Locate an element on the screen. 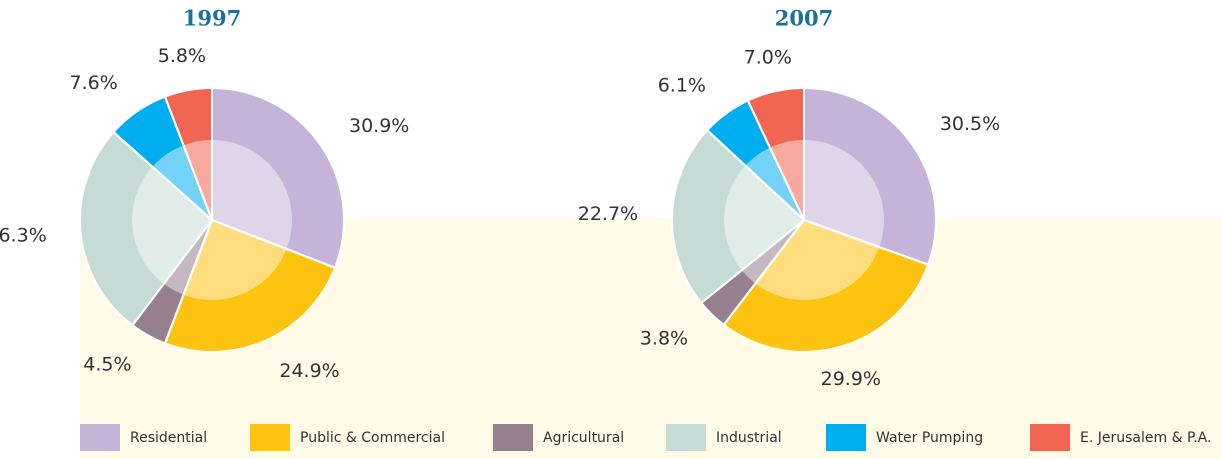 The height and width of the screenshot is (459, 1222). value-label: 3.8% is located at coordinates (664, 338).